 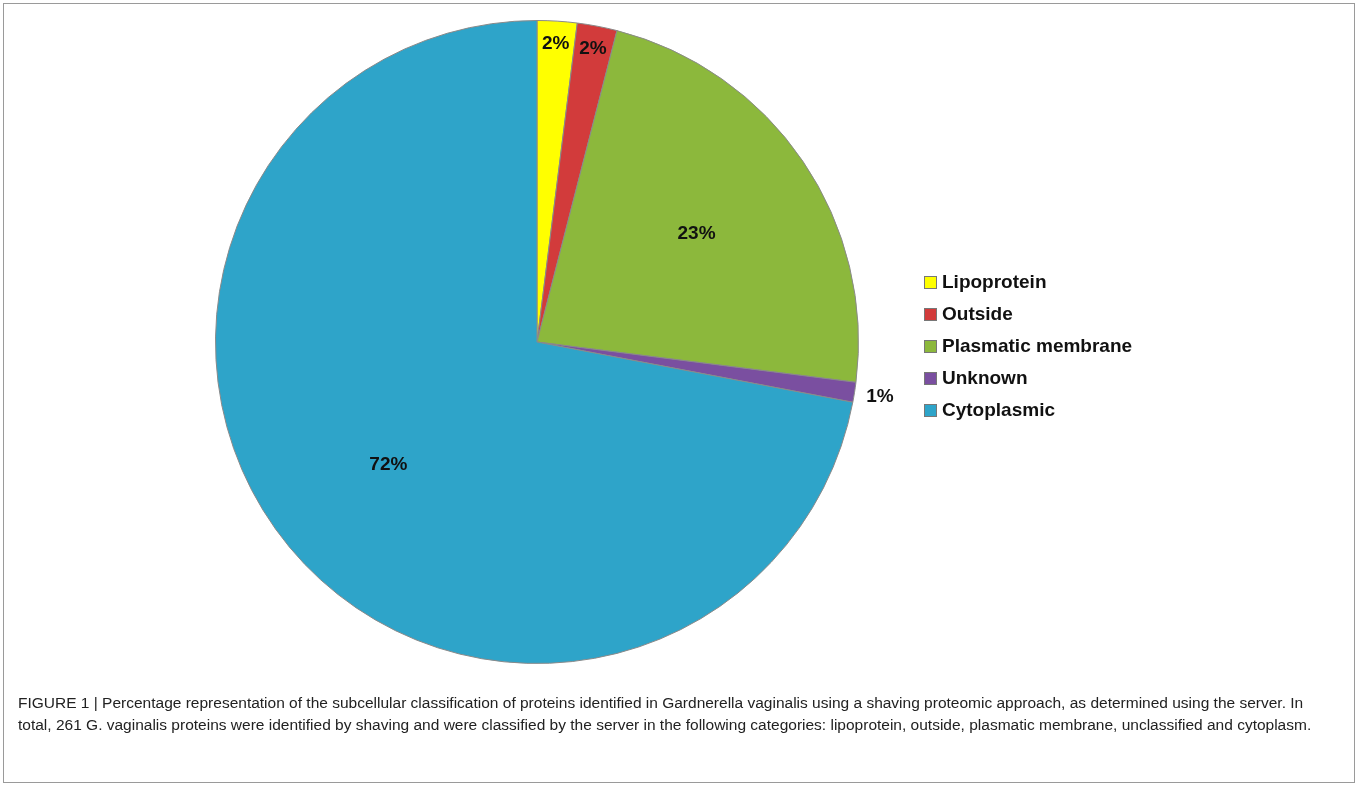 I want to click on data-label: 1%, so click(x=880, y=395).